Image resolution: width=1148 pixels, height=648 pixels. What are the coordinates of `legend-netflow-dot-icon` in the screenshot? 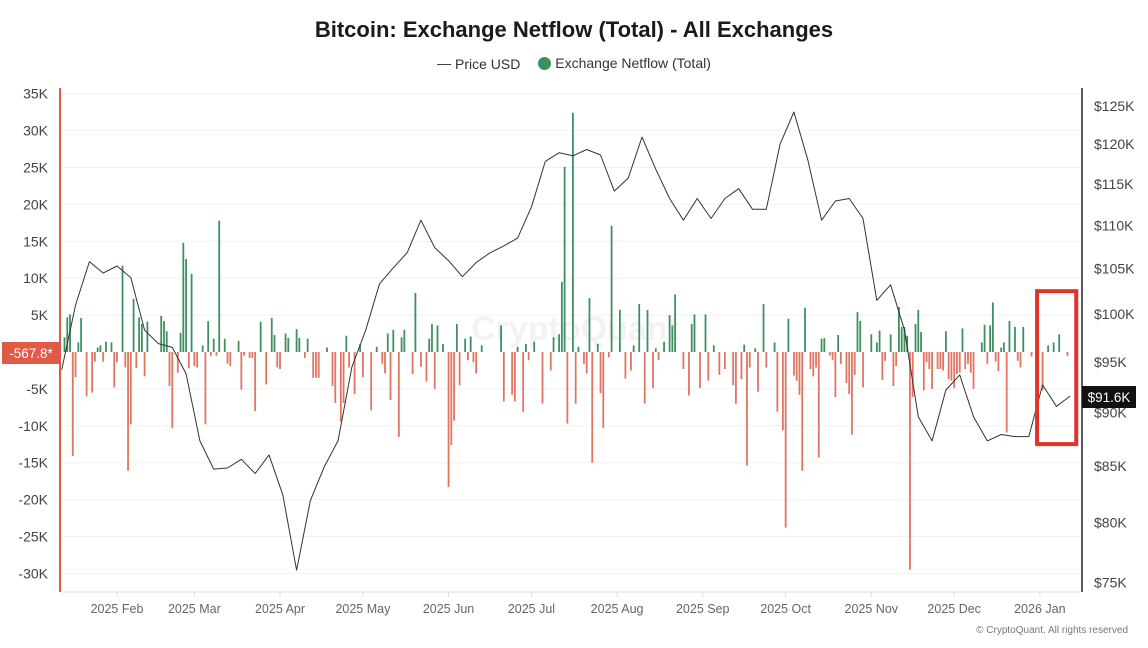 It's located at (545, 63).